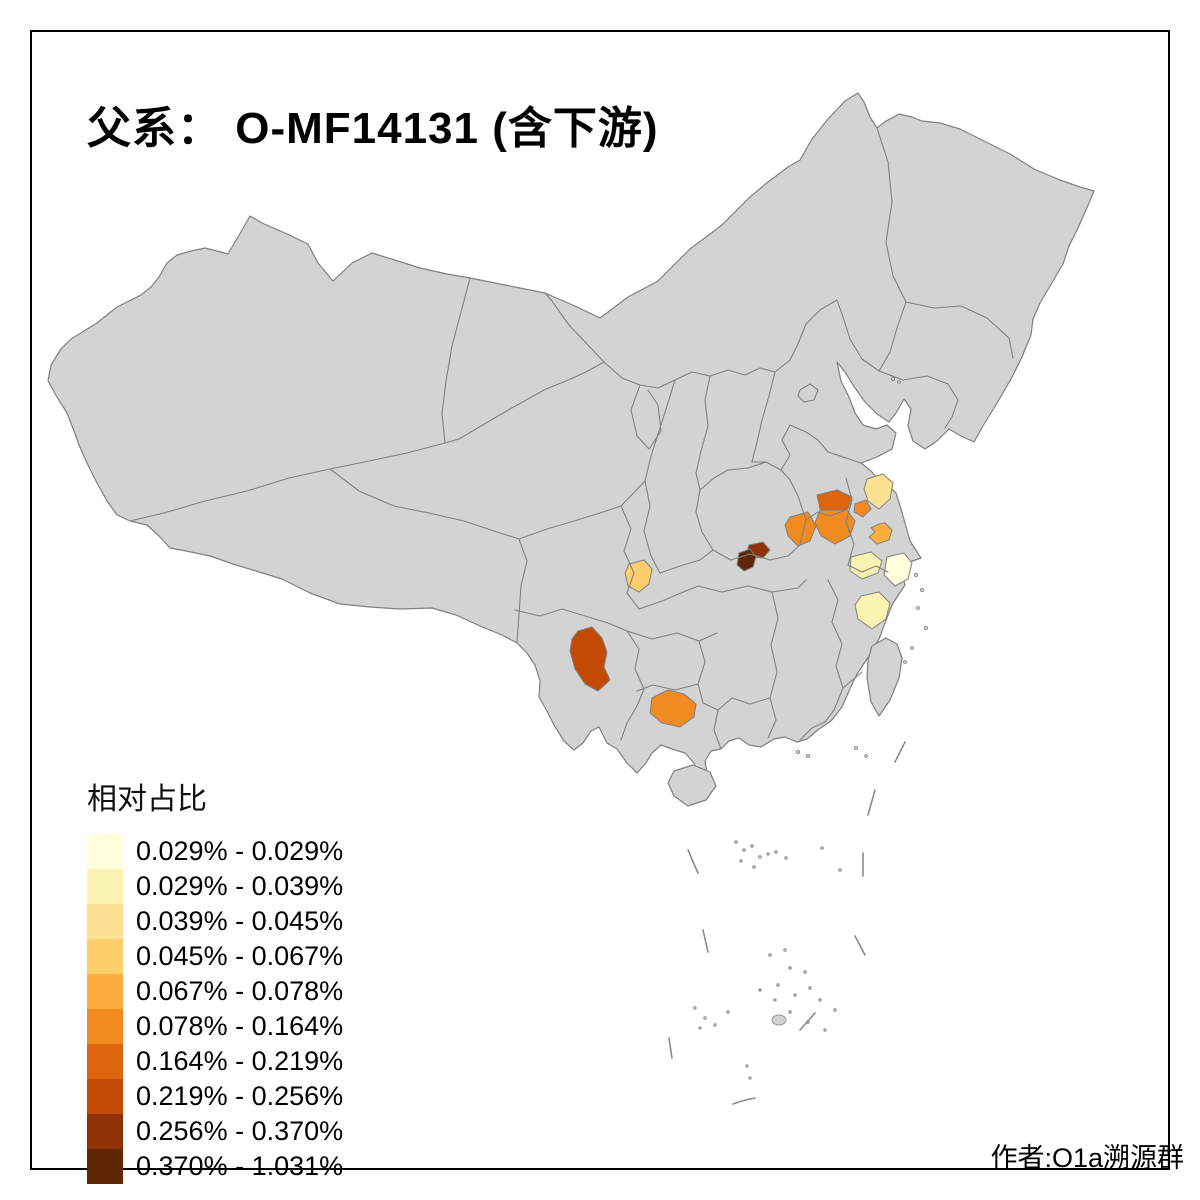 Image resolution: width=1200 pixels, height=1200 pixels. I want to click on legend-row-7: 0.219% - 0.256%, so click(215, 1096).